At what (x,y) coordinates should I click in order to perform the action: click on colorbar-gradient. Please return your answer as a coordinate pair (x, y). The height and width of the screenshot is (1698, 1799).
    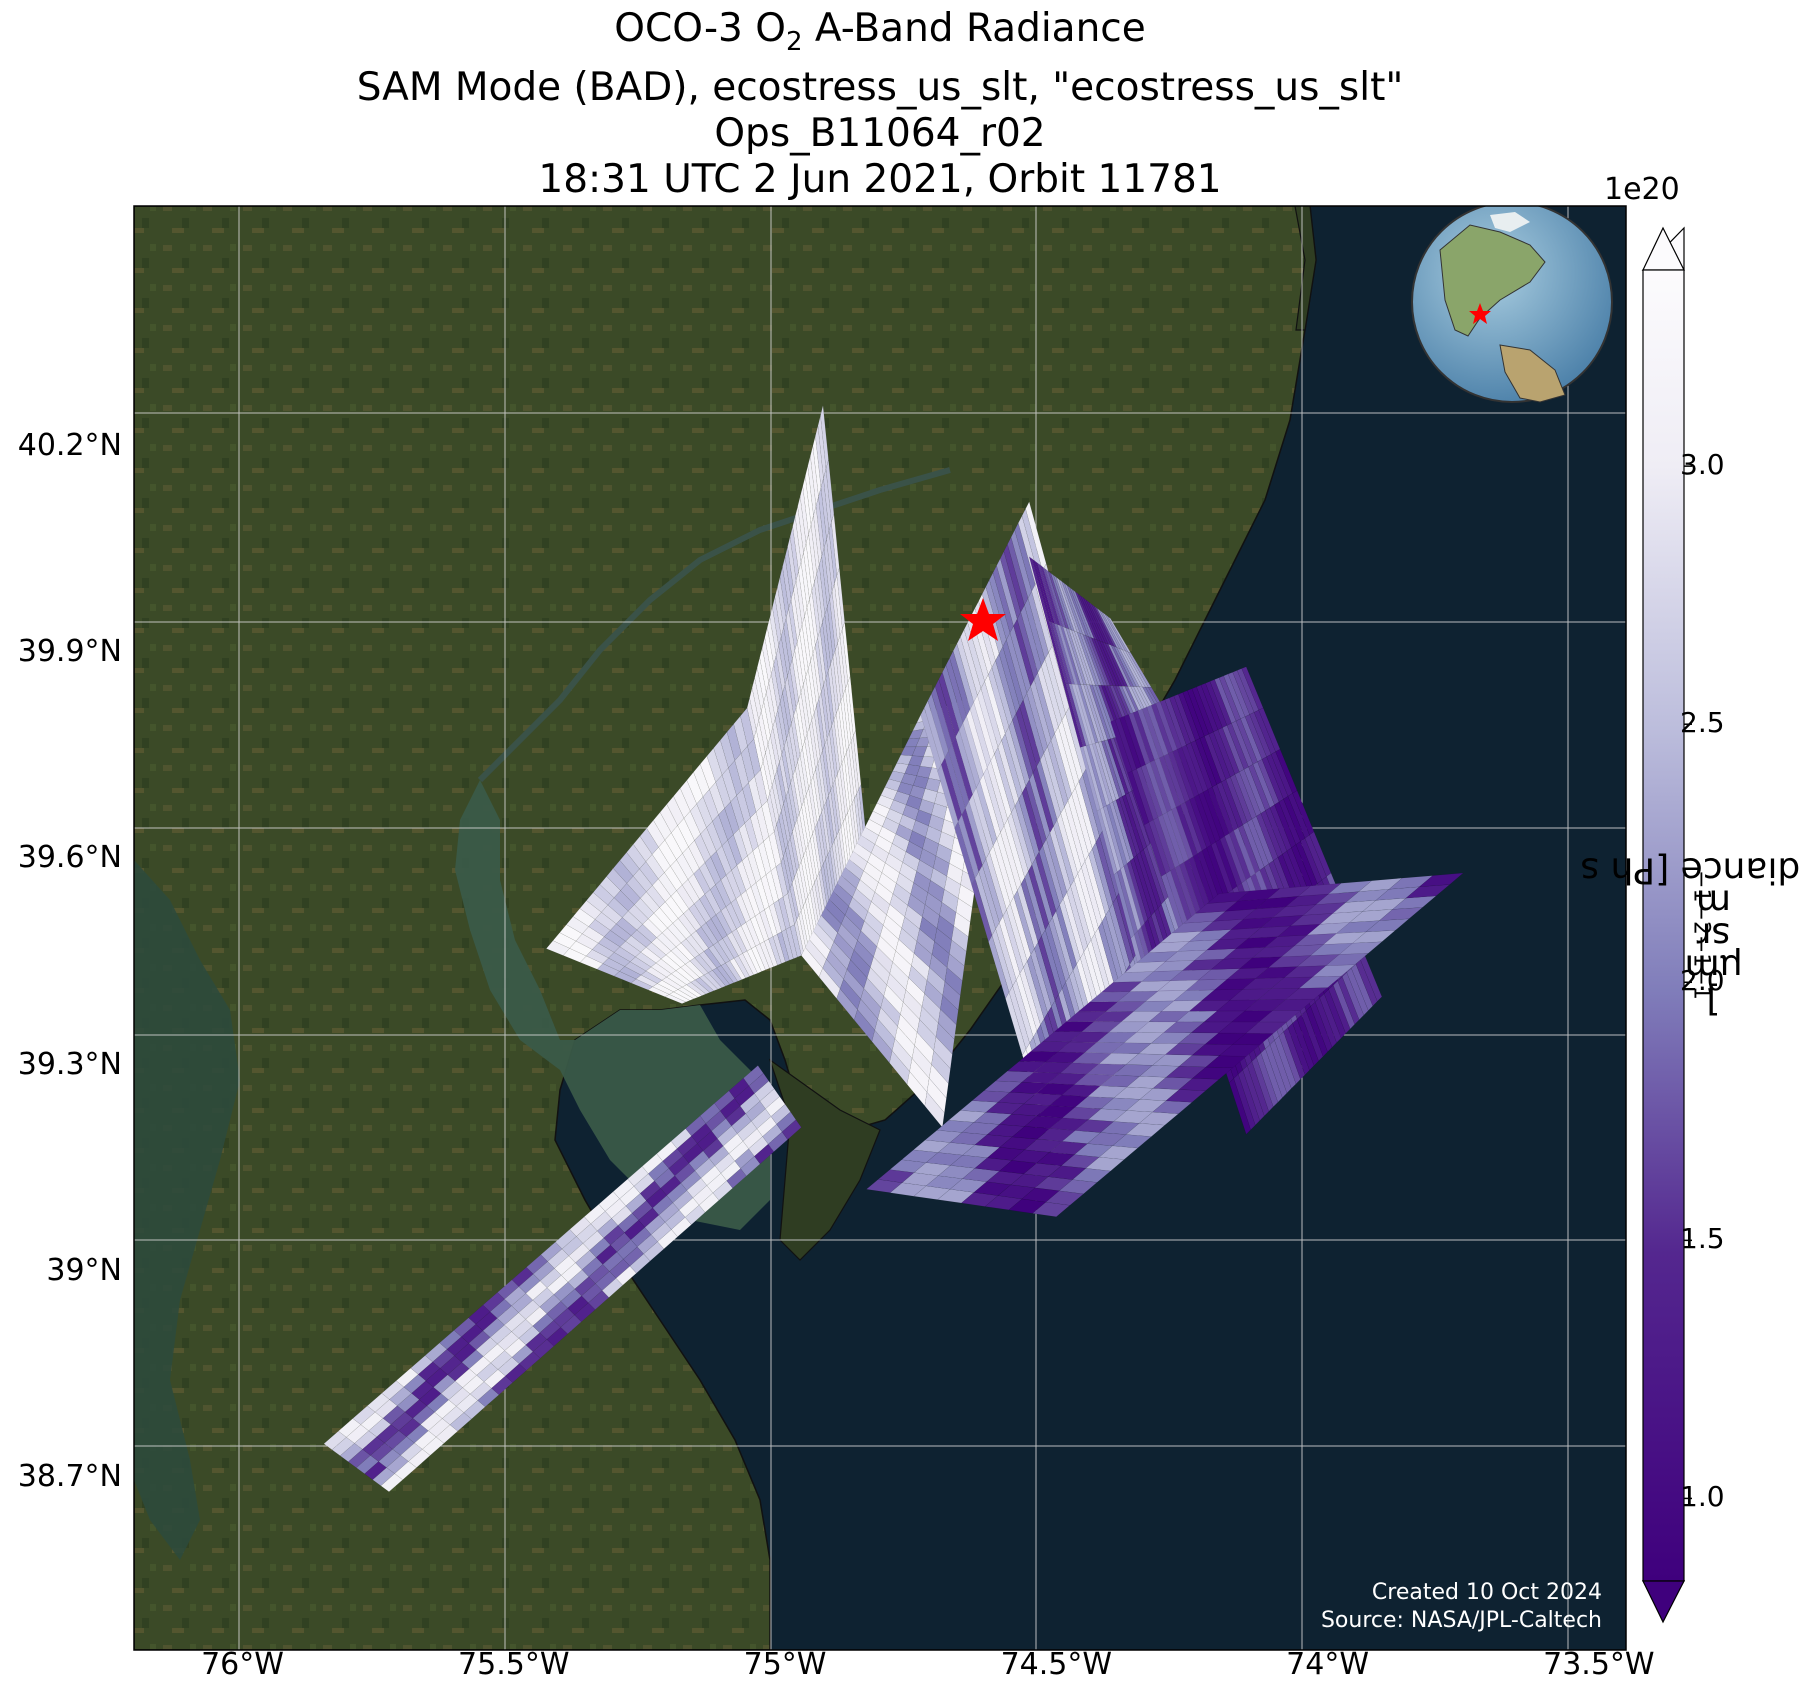
    Looking at the image, I should click on (1663, 925).